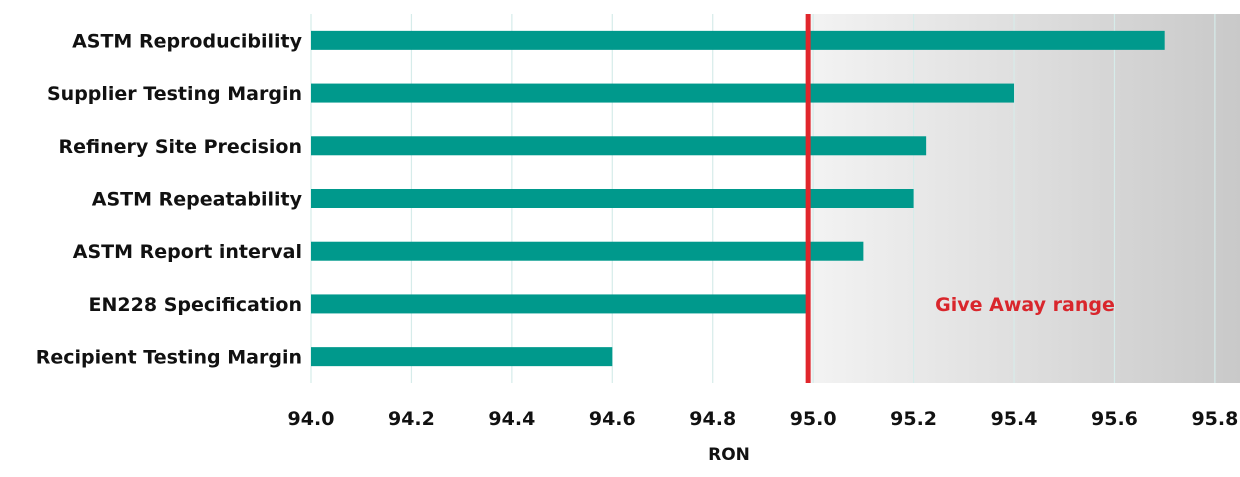  What do you see at coordinates (187, 252) in the screenshot?
I see `category-label: ASTM Report interval` at bounding box center [187, 252].